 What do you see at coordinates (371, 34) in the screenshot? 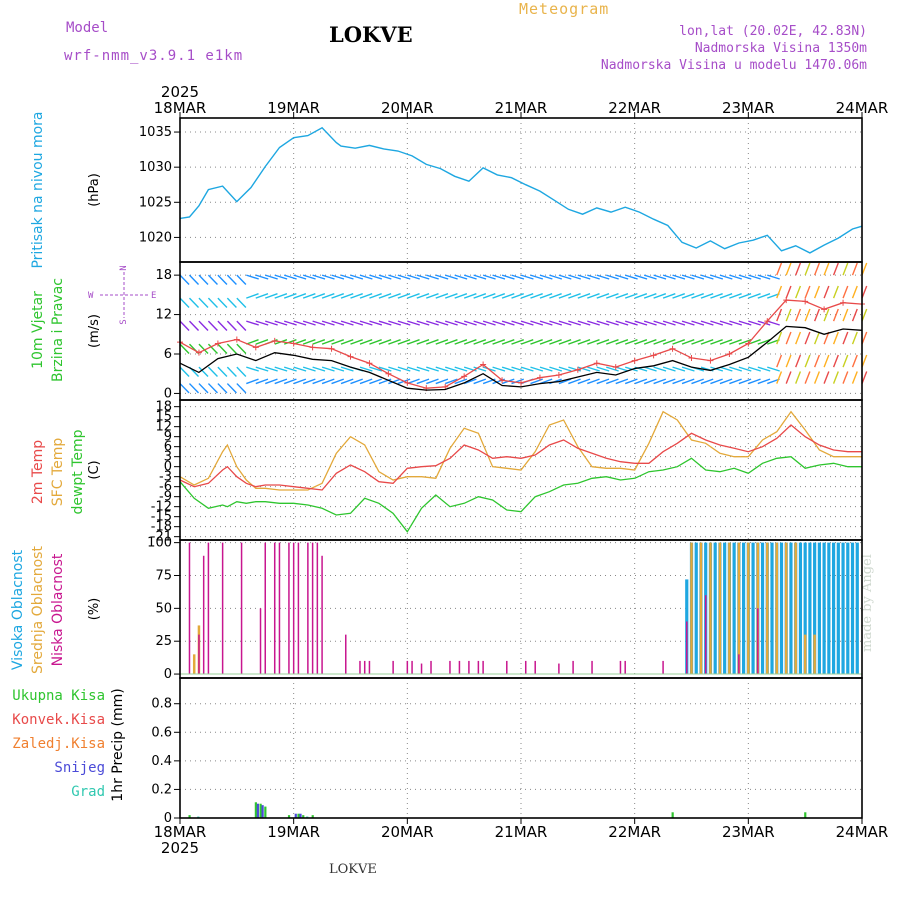
I see `chart-title: LOKVE` at bounding box center [371, 34].